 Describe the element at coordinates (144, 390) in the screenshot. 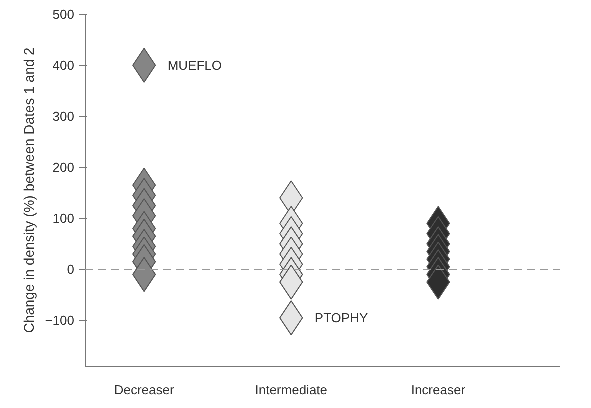

I see `x-tick-label: Decreaser` at that location.